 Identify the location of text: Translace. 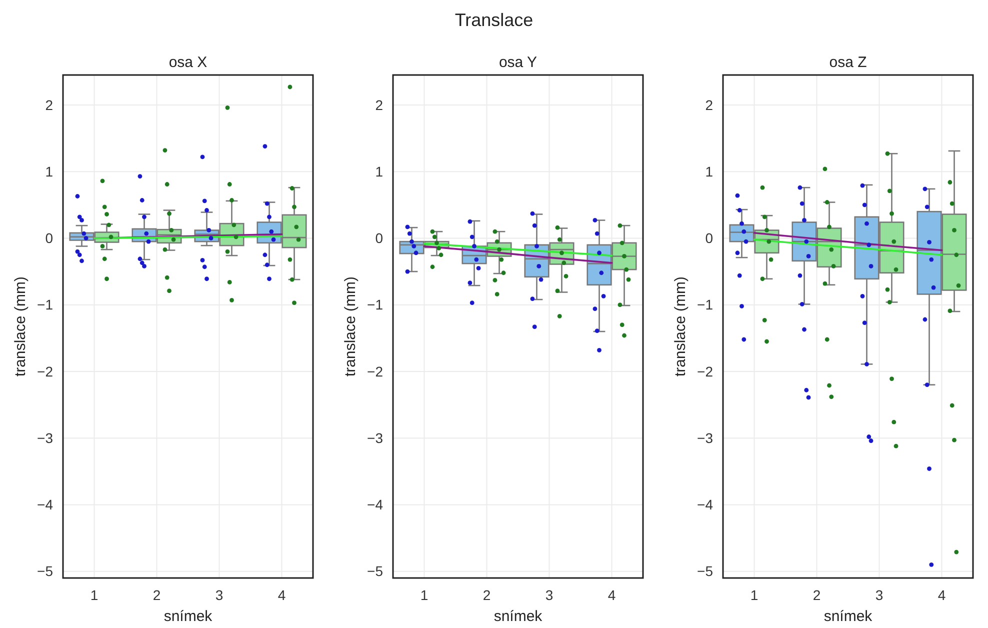
(494, 20).